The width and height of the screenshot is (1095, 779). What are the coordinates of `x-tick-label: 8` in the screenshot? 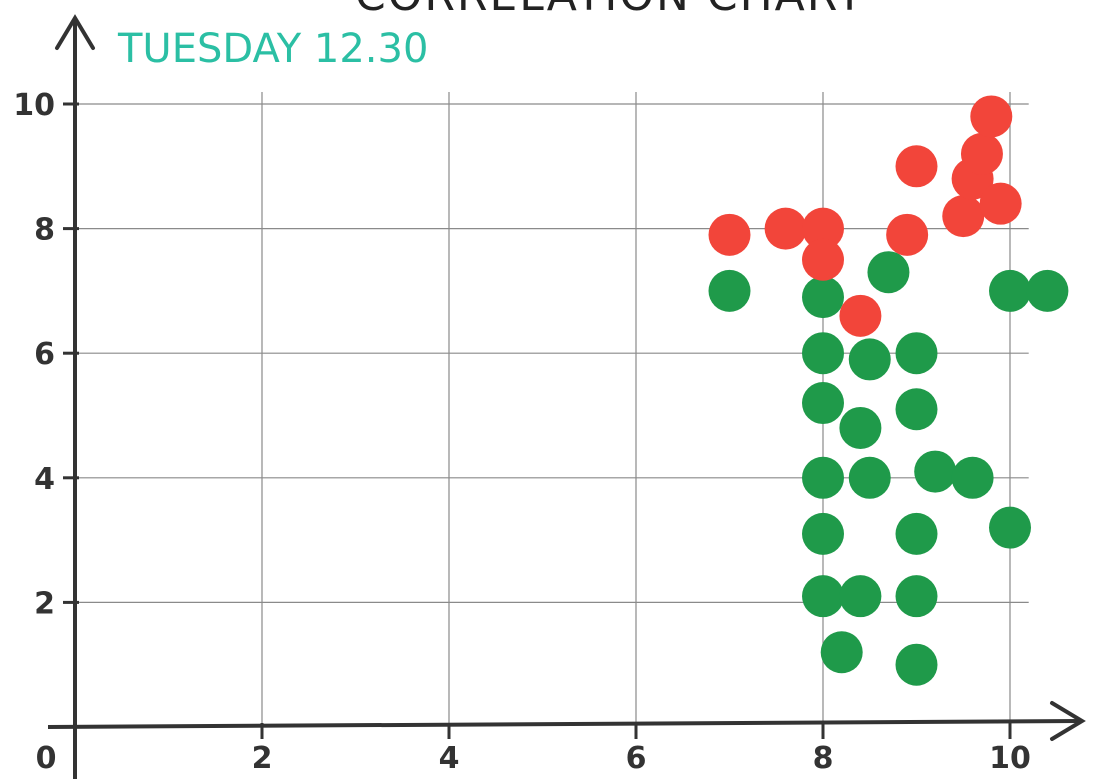 It's located at (823, 758).